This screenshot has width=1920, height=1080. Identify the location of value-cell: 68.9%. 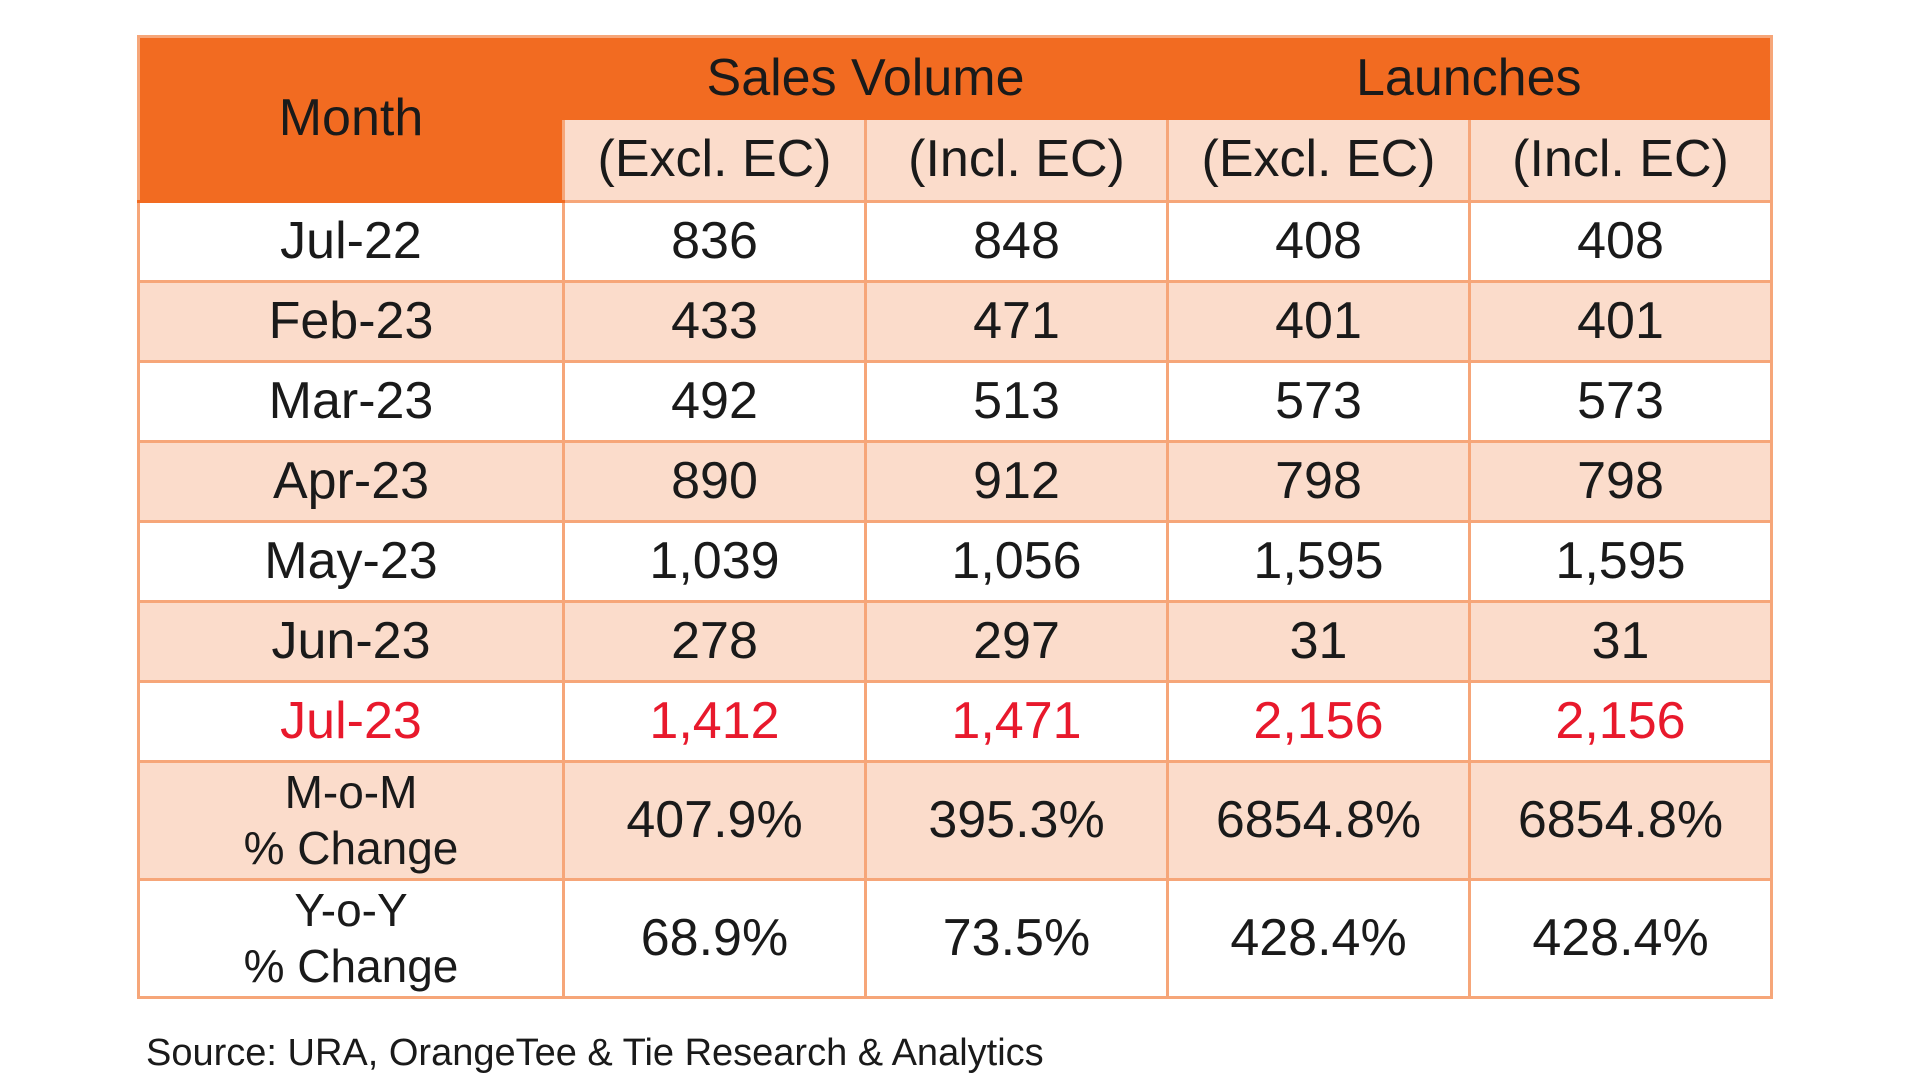
(714, 938).